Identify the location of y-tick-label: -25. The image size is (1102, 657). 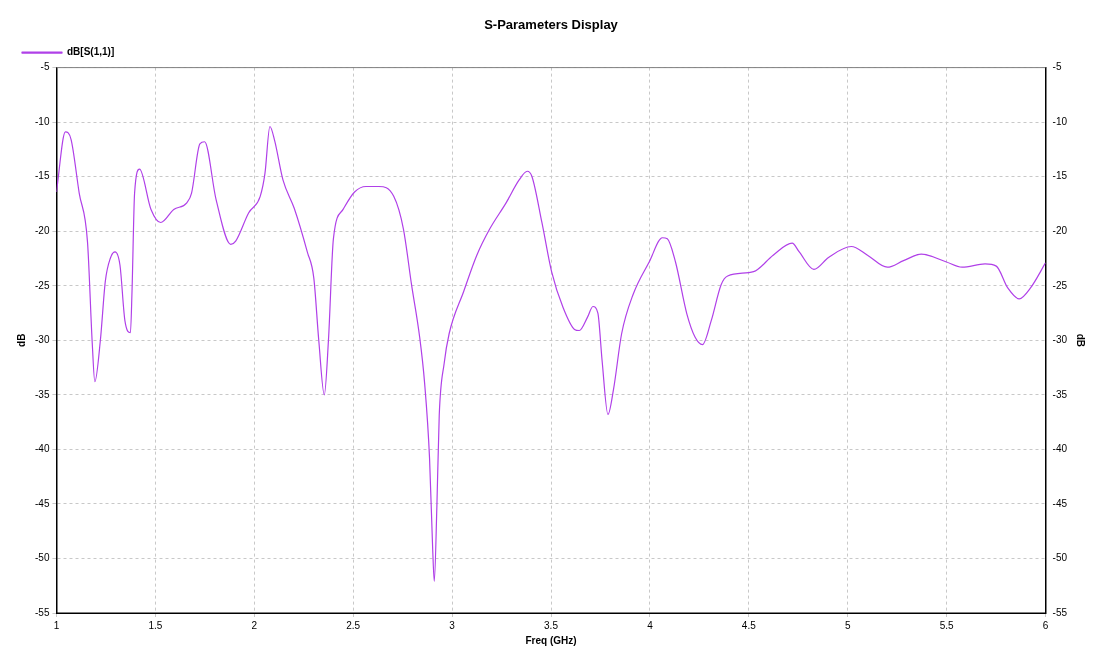
(42, 285).